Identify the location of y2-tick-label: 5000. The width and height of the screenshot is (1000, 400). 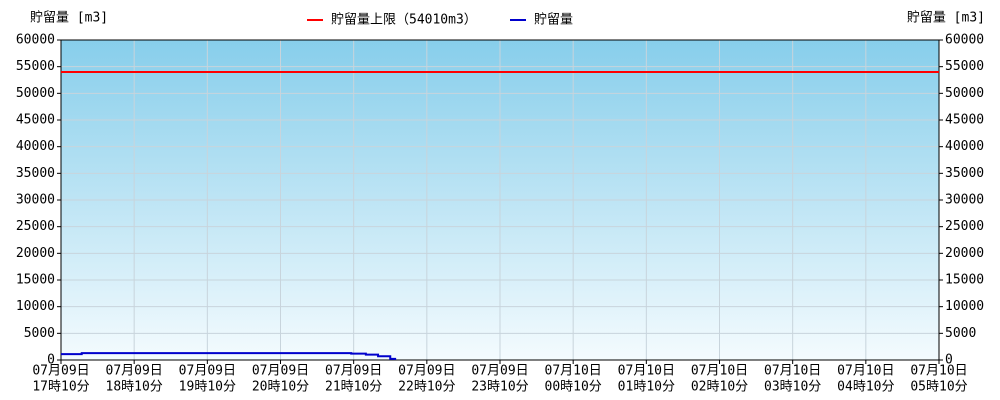
(960, 333).